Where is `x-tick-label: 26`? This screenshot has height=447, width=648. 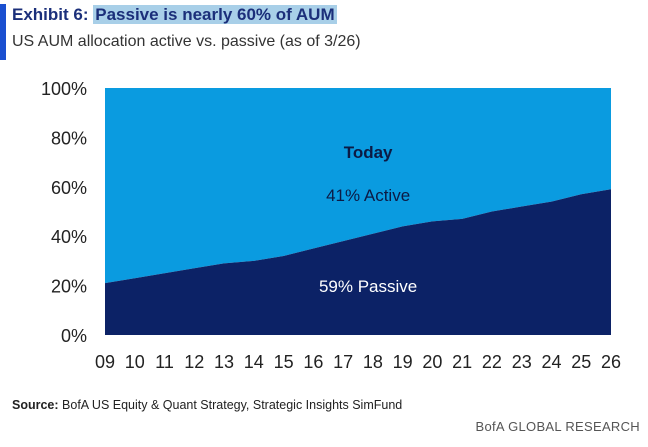 x-tick-label: 26 is located at coordinates (611, 362).